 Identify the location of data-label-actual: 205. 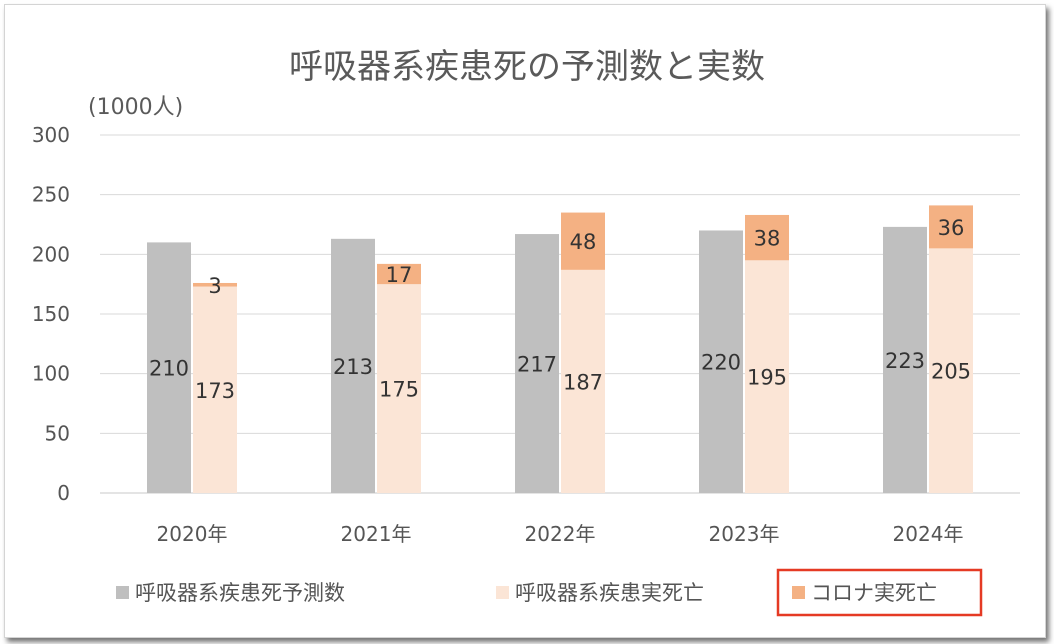
(951, 372).